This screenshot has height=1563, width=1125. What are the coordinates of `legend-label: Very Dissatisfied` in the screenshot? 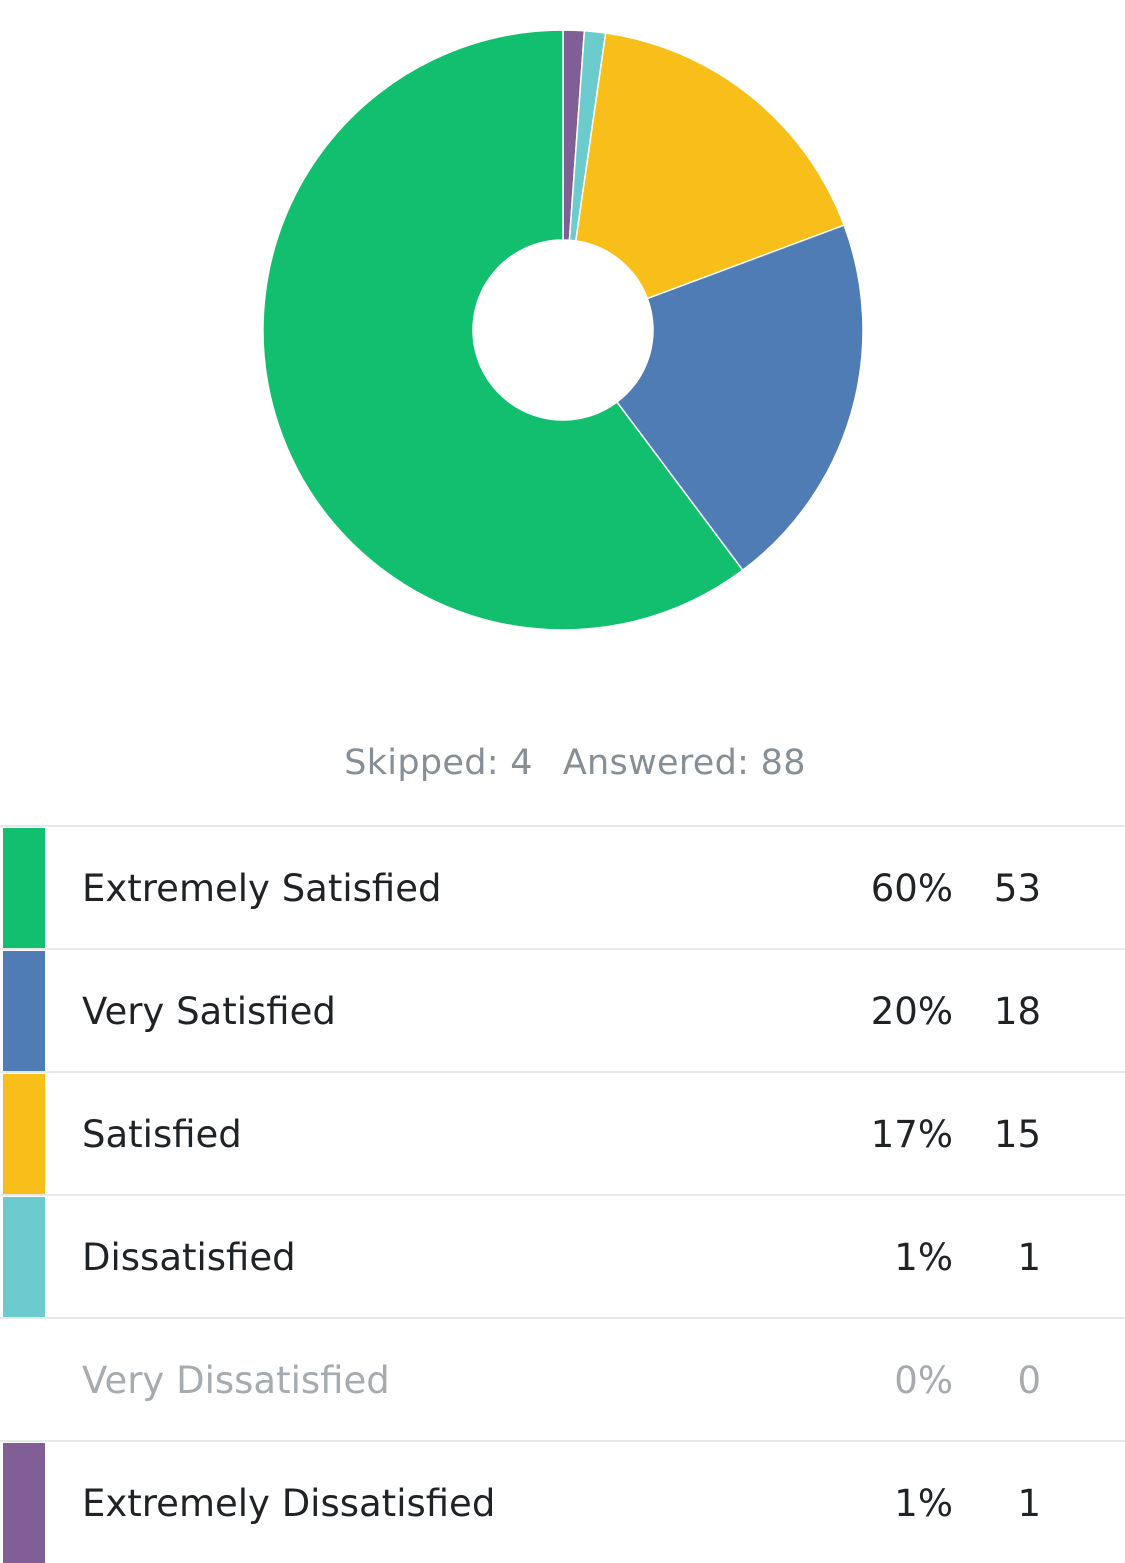 It's located at (236, 1380).